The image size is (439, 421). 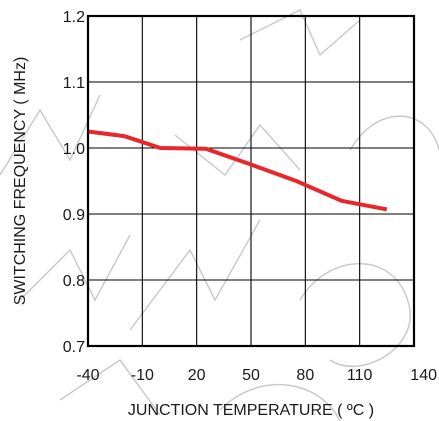 I want to click on x-axis-label: JUNCTION TEMPERATURE ( ºC ), so click(x=251, y=410).